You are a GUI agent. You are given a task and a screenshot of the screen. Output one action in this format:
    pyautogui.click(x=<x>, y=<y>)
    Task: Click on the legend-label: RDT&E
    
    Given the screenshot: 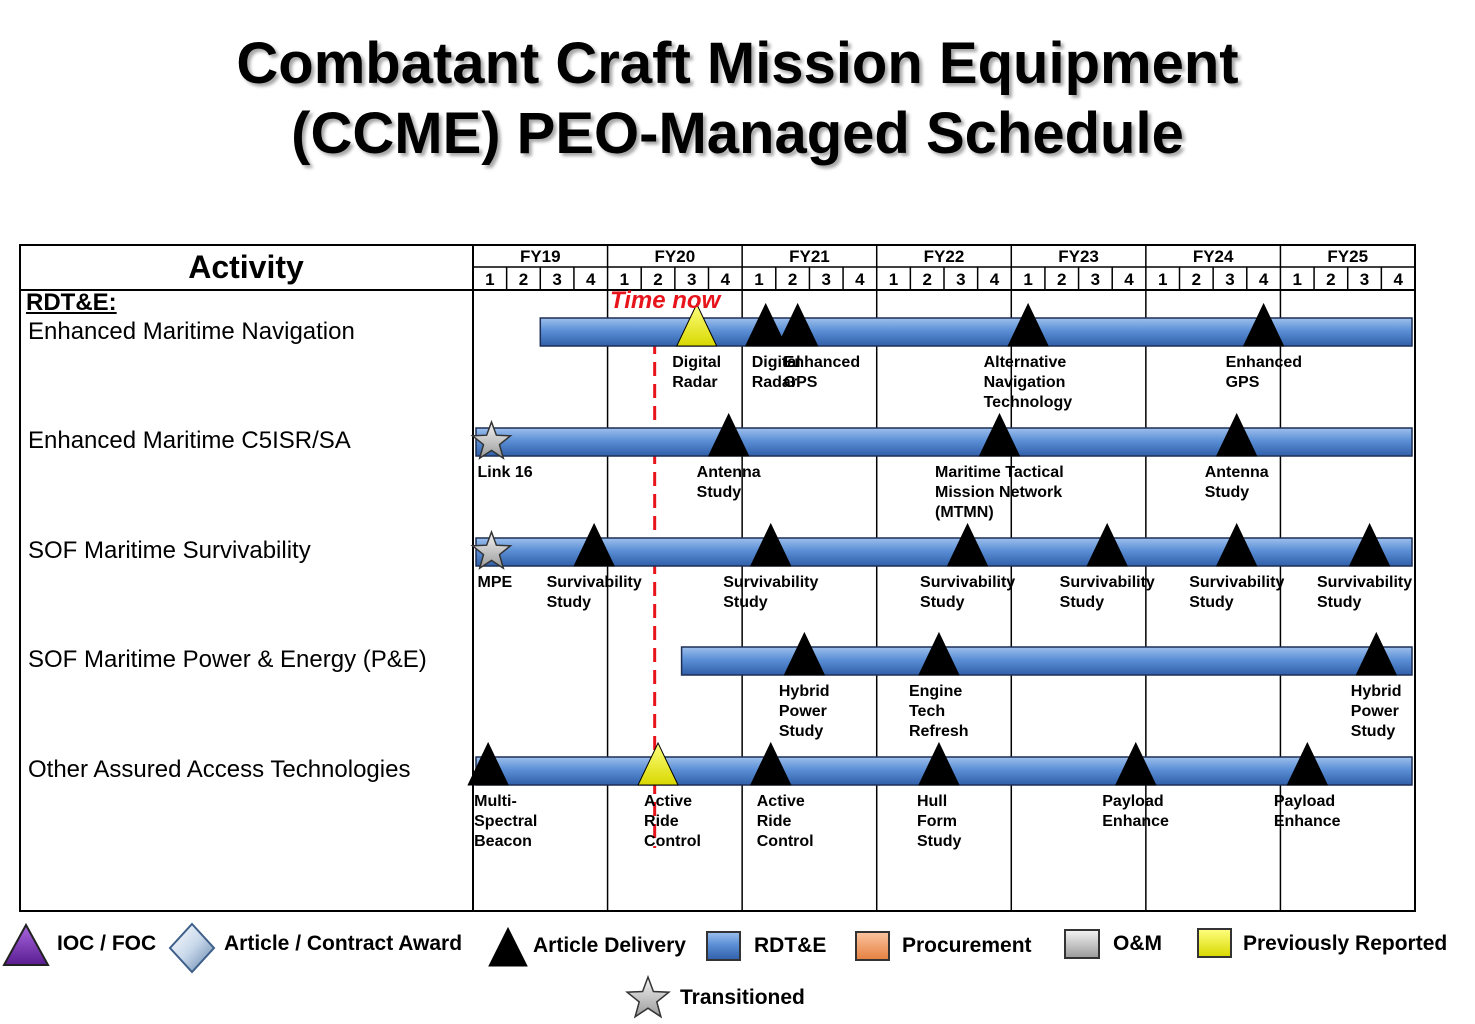 What is the action you would take?
    pyautogui.click(x=790, y=945)
    